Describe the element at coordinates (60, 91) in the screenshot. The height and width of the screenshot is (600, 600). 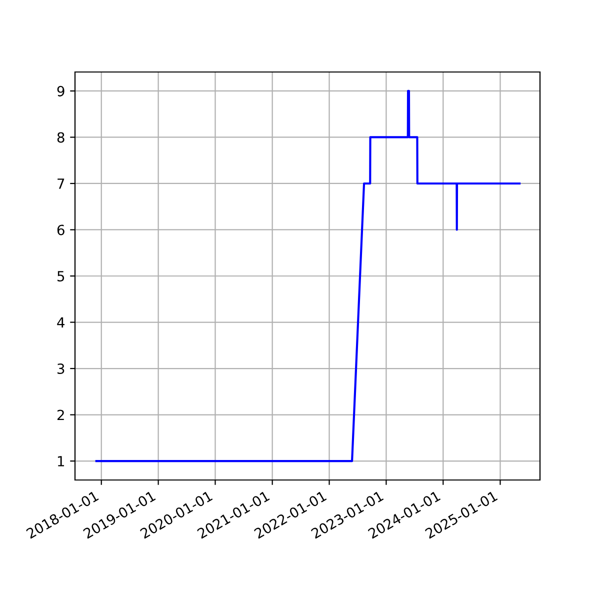
I see `y-tick-label: 9` at that location.